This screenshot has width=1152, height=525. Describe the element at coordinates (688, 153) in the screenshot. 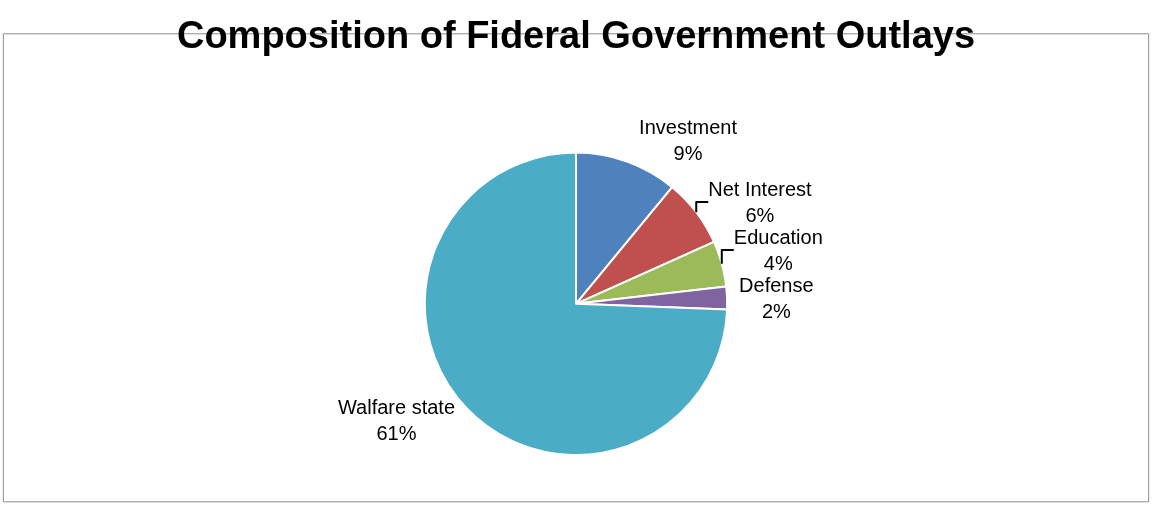

I see `data-label: 9%` at that location.